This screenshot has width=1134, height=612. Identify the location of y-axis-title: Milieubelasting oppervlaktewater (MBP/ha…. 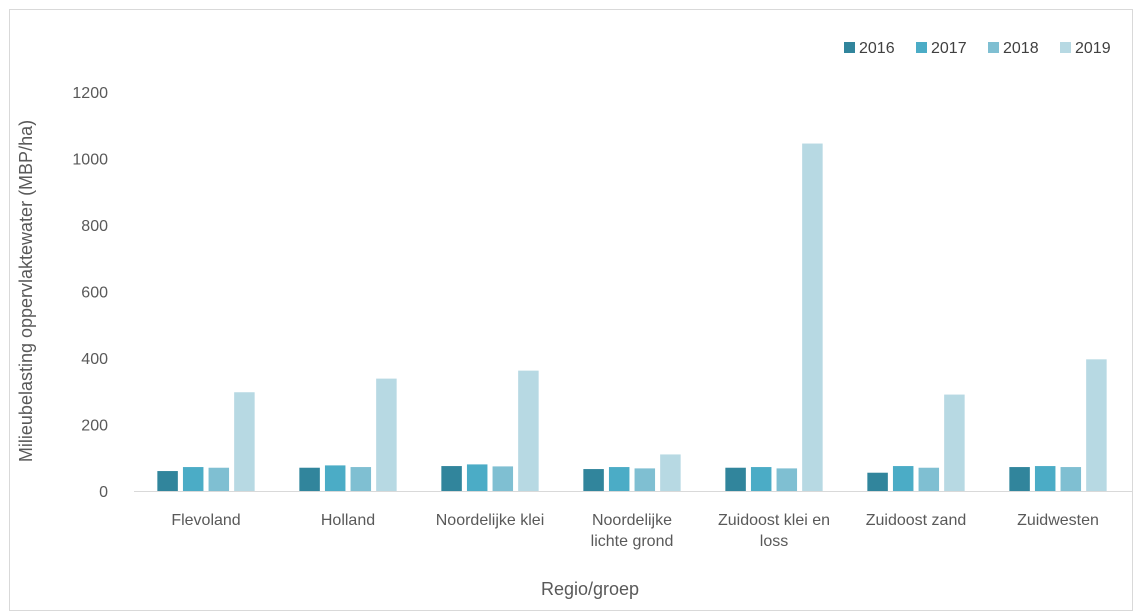
(26, 291).